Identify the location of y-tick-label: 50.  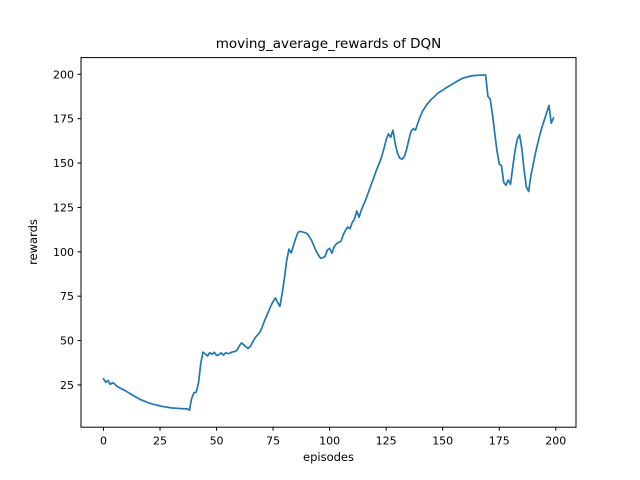
(67, 341).